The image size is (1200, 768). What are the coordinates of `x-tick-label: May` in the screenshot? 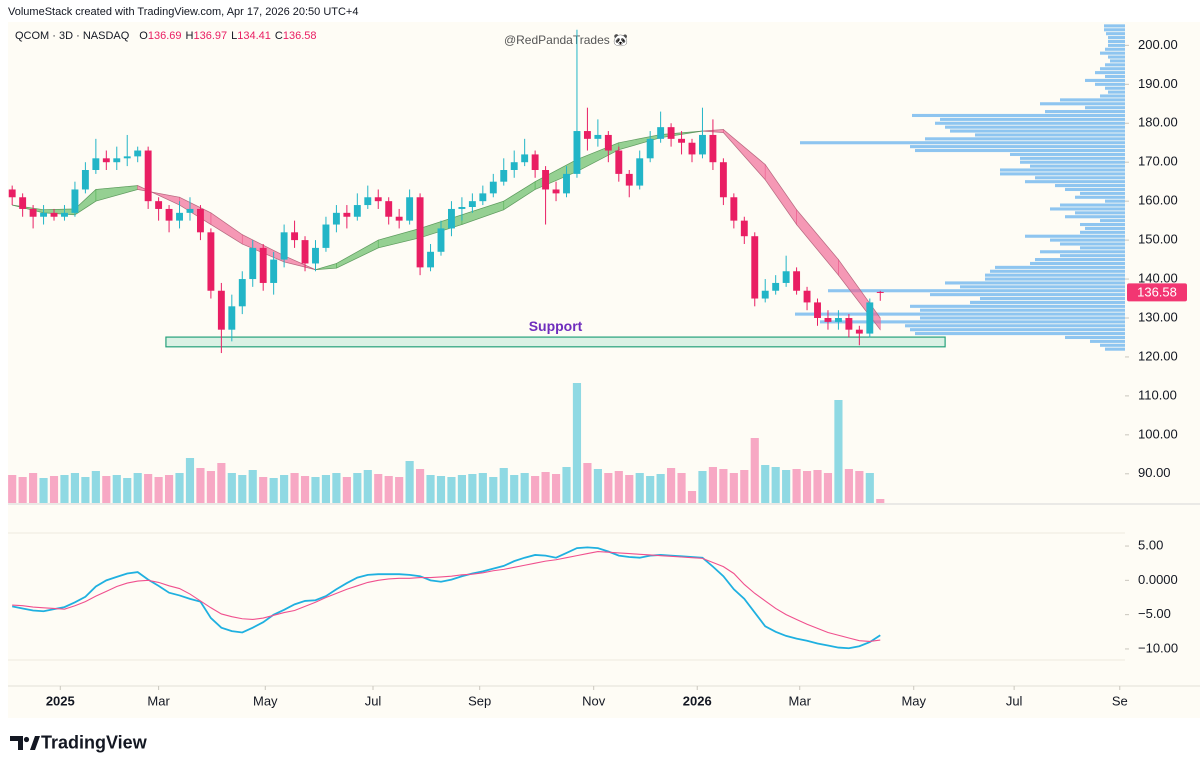 It's located at (265, 700).